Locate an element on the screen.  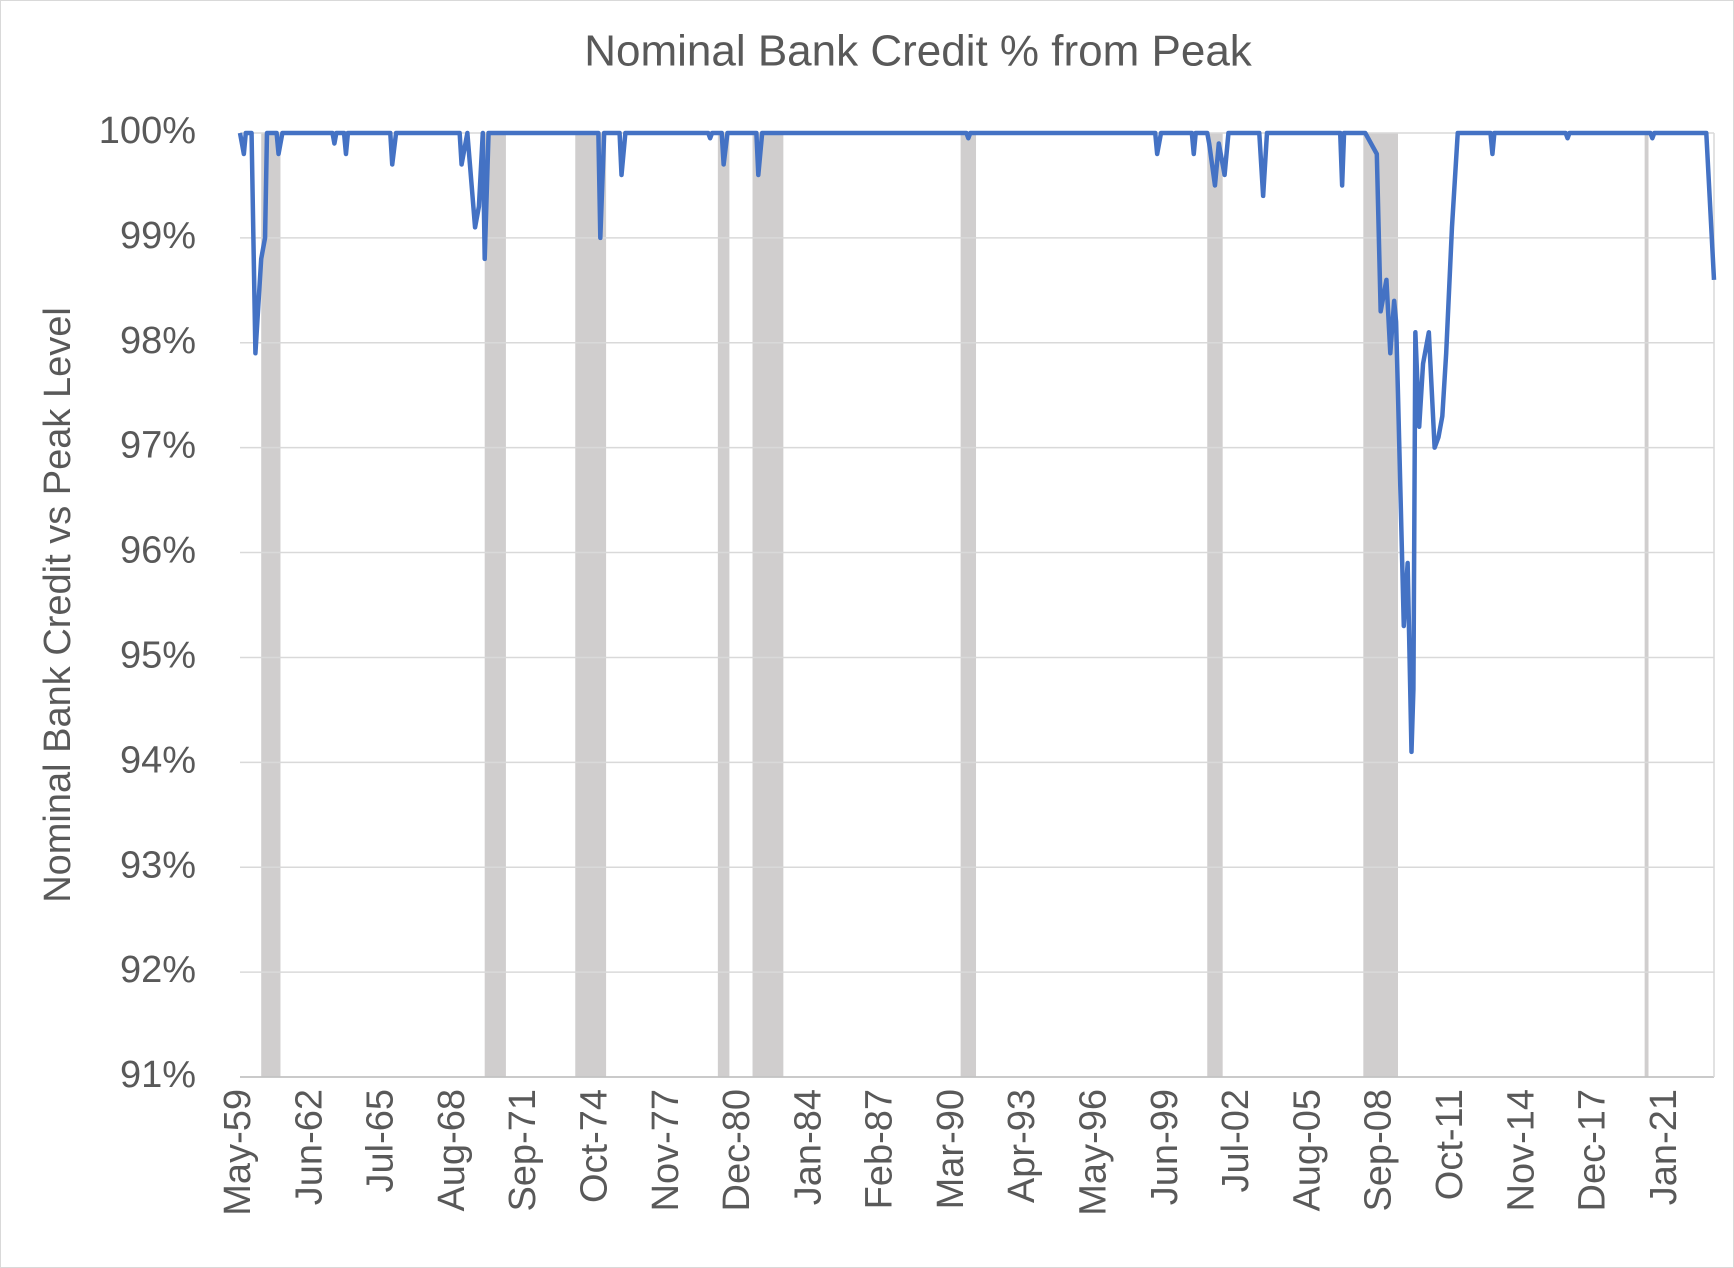
y-tick-label: 91% is located at coordinates (158, 1075).